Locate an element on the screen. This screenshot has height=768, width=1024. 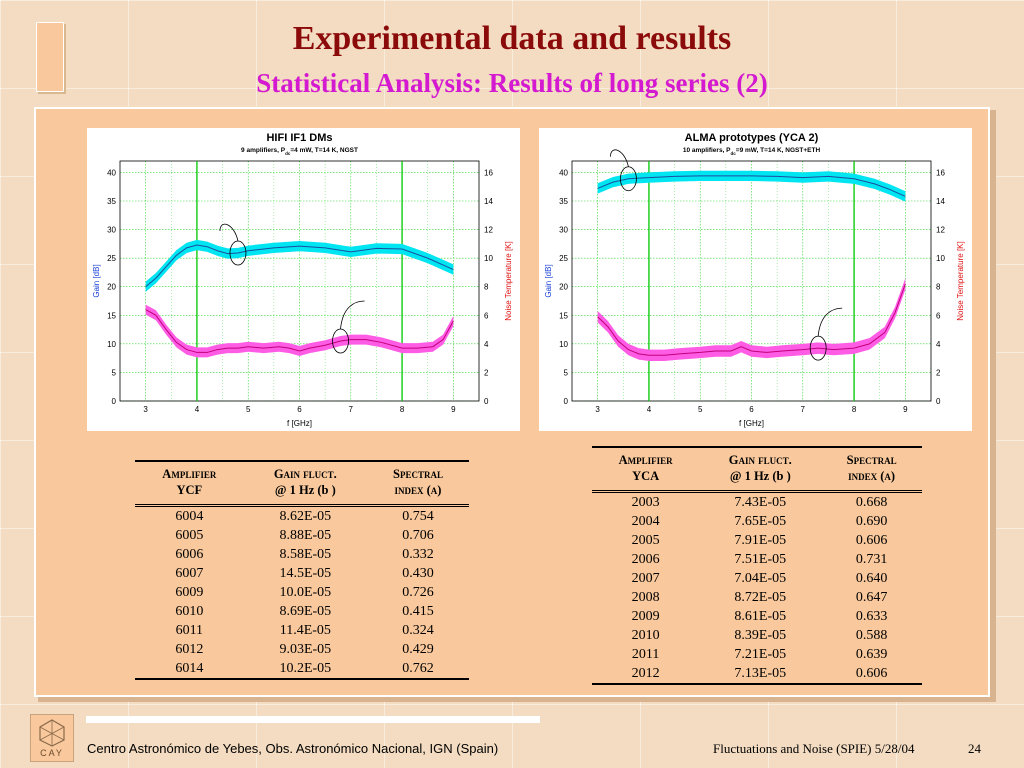
y-tick-label: 10 is located at coordinates (111, 344).